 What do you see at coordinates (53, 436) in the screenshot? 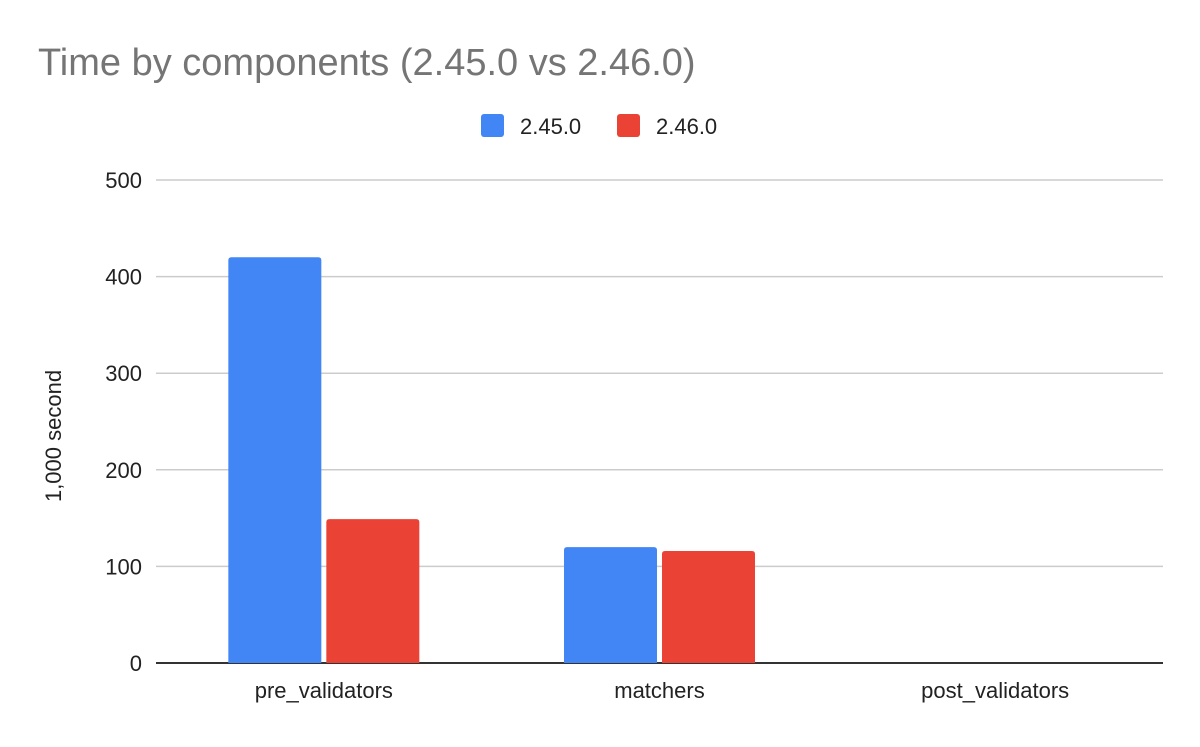
I see `y-axis-label: 1,000 second` at bounding box center [53, 436].